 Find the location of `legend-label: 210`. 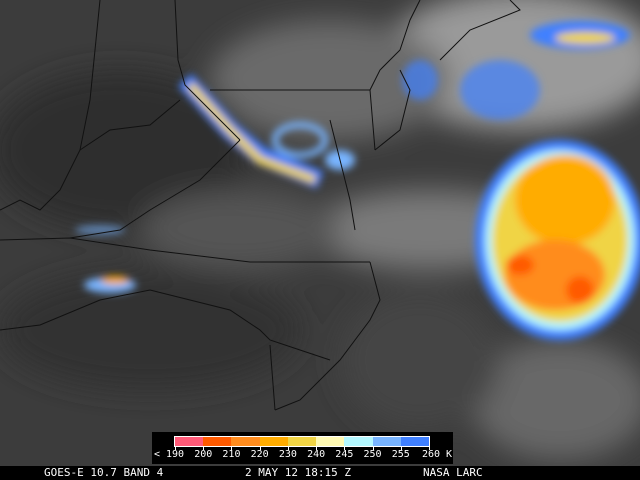

legend-label: 210 is located at coordinates (231, 454).